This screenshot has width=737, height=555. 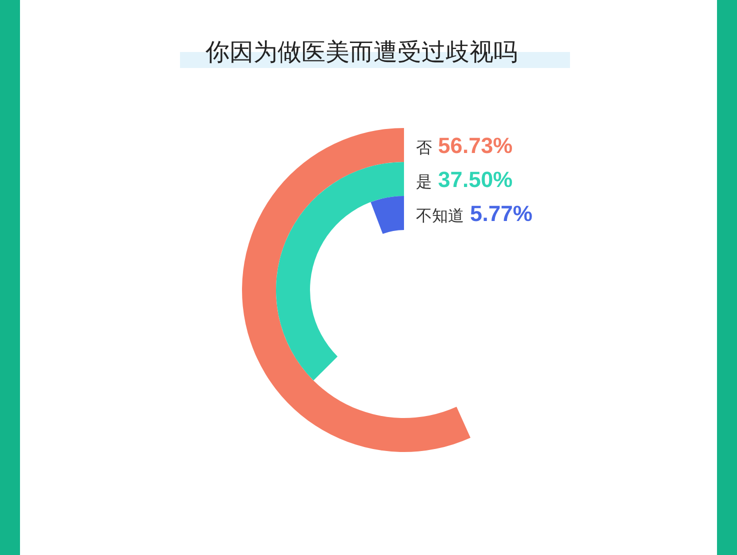 What do you see at coordinates (424, 181) in the screenshot?
I see `category-label: 是` at bounding box center [424, 181].